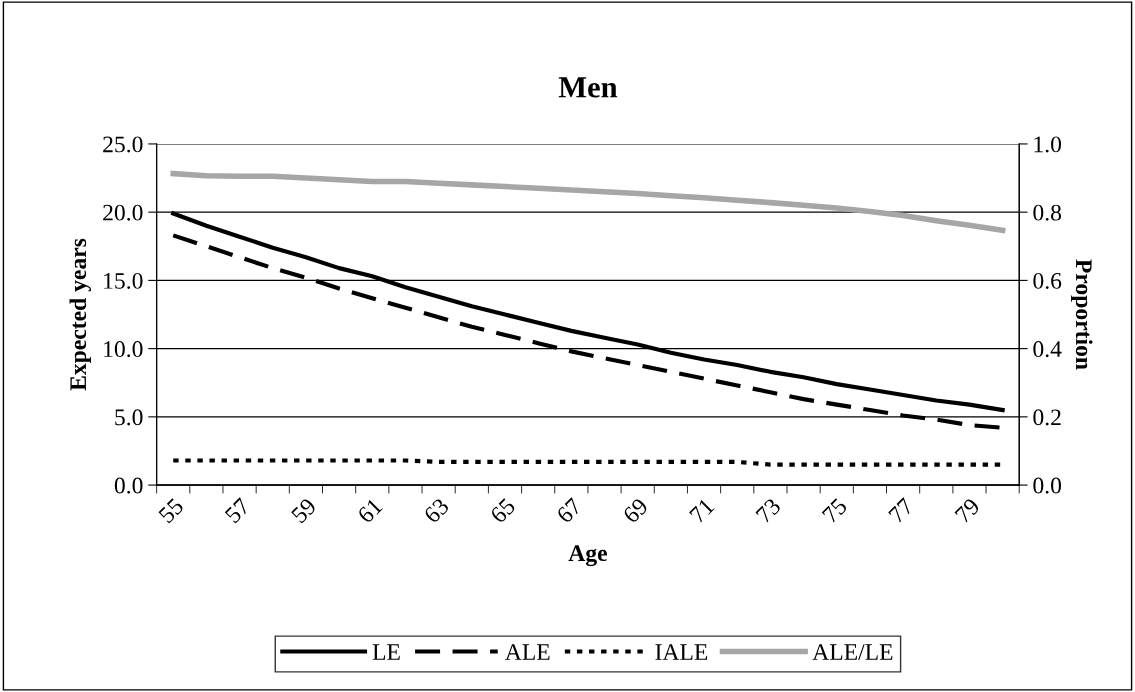  Describe the element at coordinates (123, 144) in the screenshot. I see `y-tick-label: 25.0` at that location.